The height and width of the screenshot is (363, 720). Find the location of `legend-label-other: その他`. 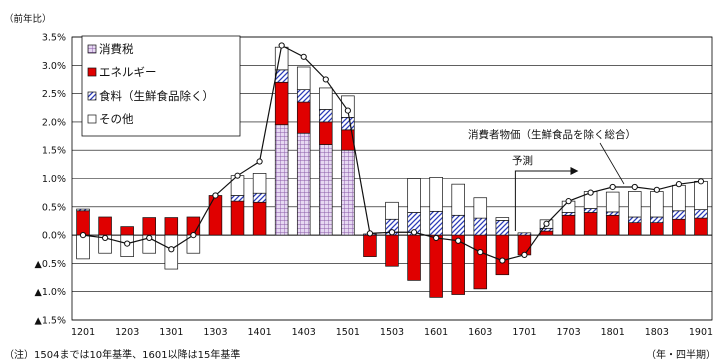

legend-label-other: その他 is located at coordinates (116, 119).